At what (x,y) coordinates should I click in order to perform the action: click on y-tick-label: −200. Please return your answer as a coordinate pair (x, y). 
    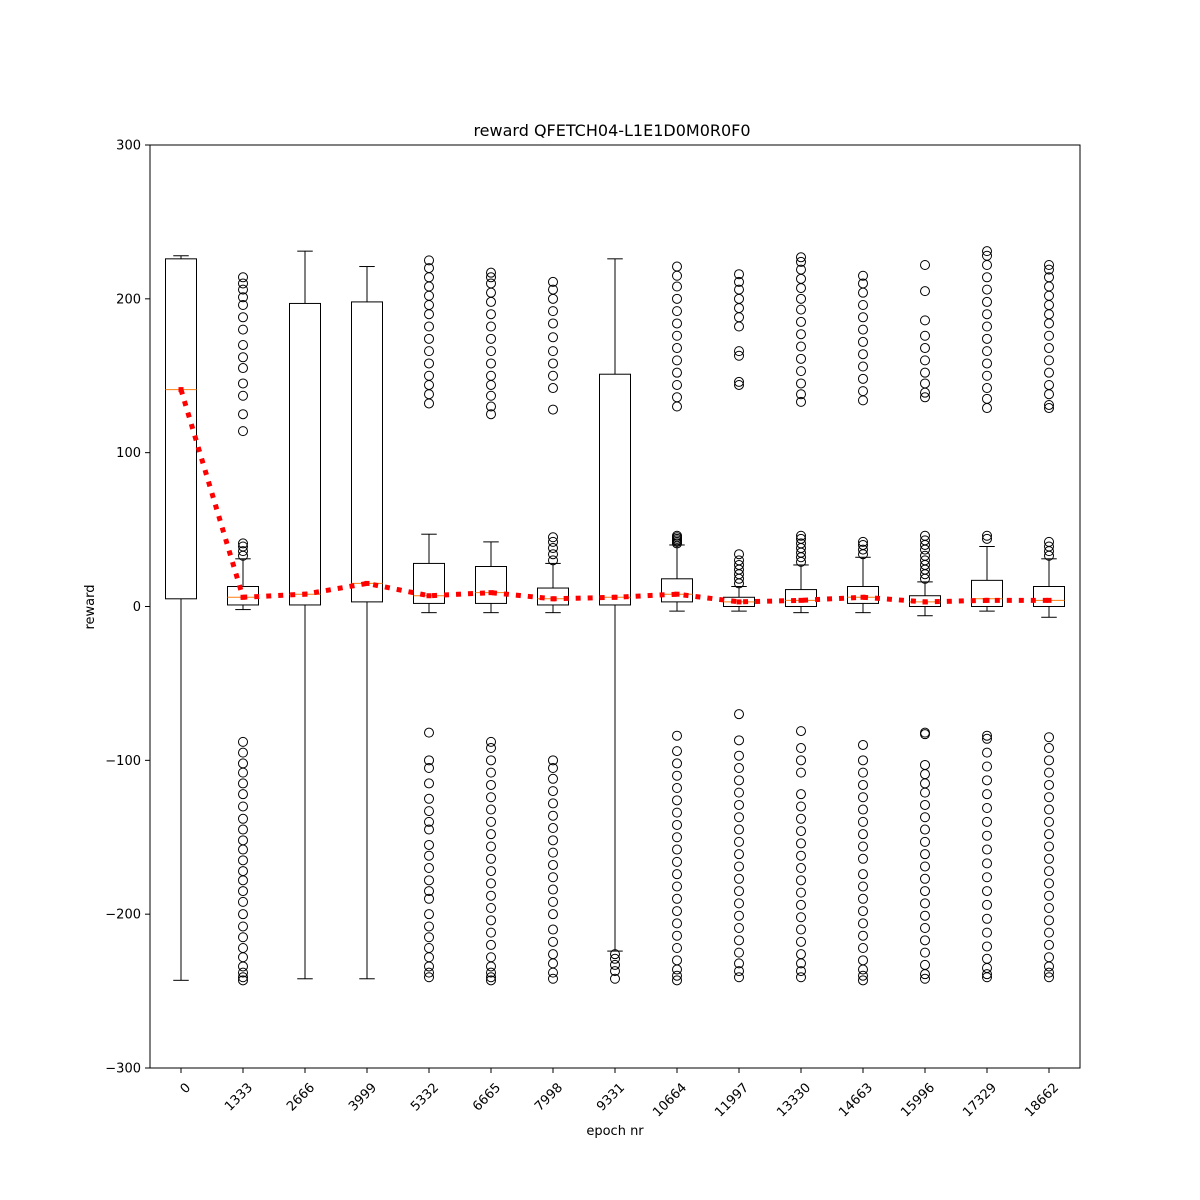
    Looking at the image, I should click on (123, 915).